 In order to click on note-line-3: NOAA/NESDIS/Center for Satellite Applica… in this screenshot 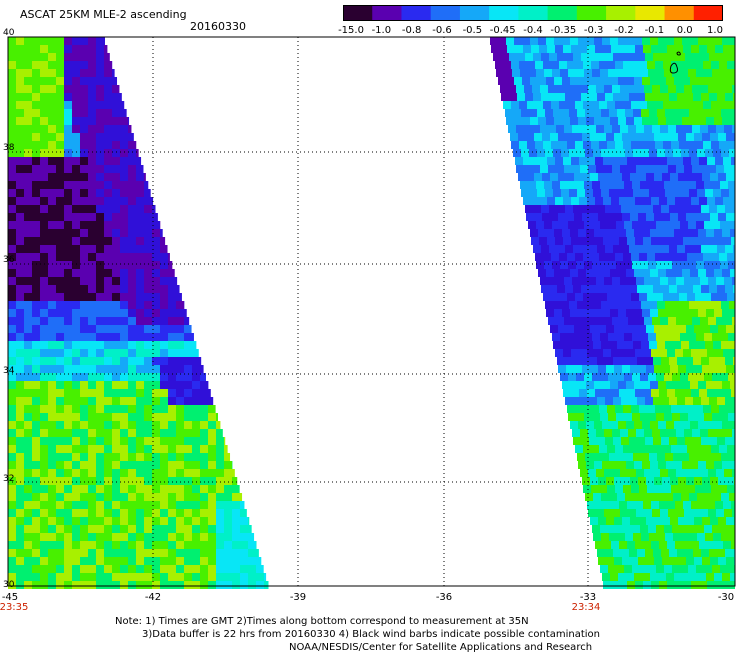, I will do `click(357, 647)`.